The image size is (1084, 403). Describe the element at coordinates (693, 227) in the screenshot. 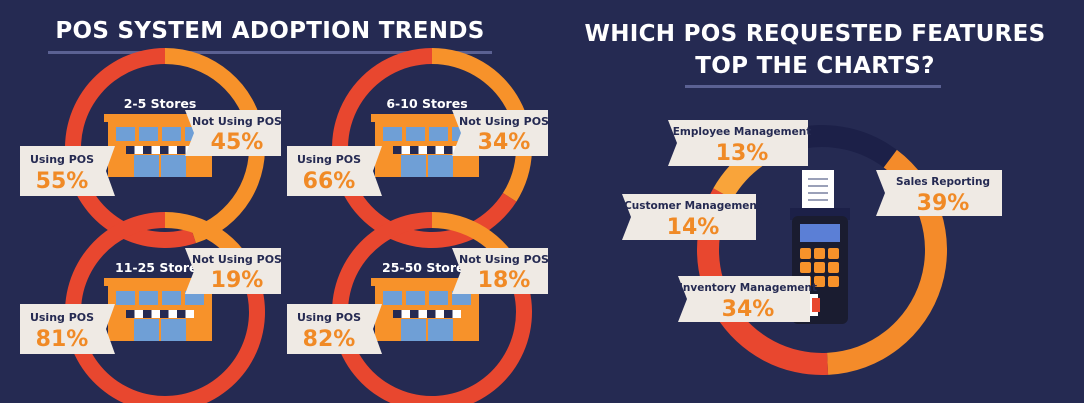

I see `feature-percent: 14%` at that location.